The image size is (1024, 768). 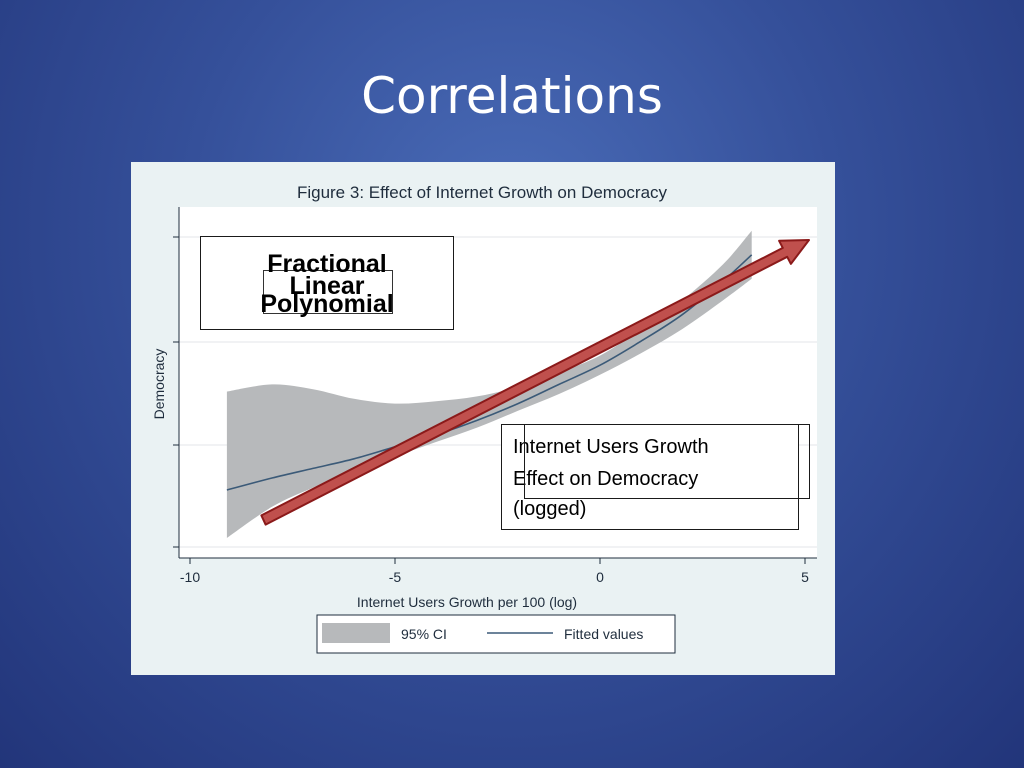 What do you see at coordinates (395, 577) in the screenshot?
I see `x-tick-label: -5` at bounding box center [395, 577].